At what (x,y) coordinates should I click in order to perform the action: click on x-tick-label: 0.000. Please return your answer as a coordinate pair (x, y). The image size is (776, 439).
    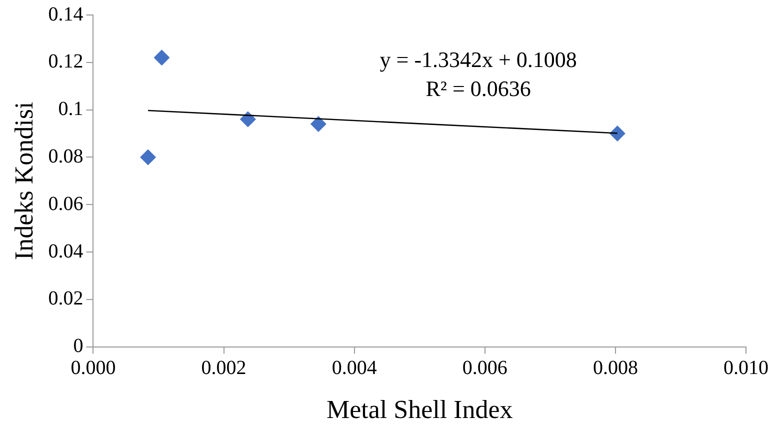
    Looking at the image, I should click on (93, 368).